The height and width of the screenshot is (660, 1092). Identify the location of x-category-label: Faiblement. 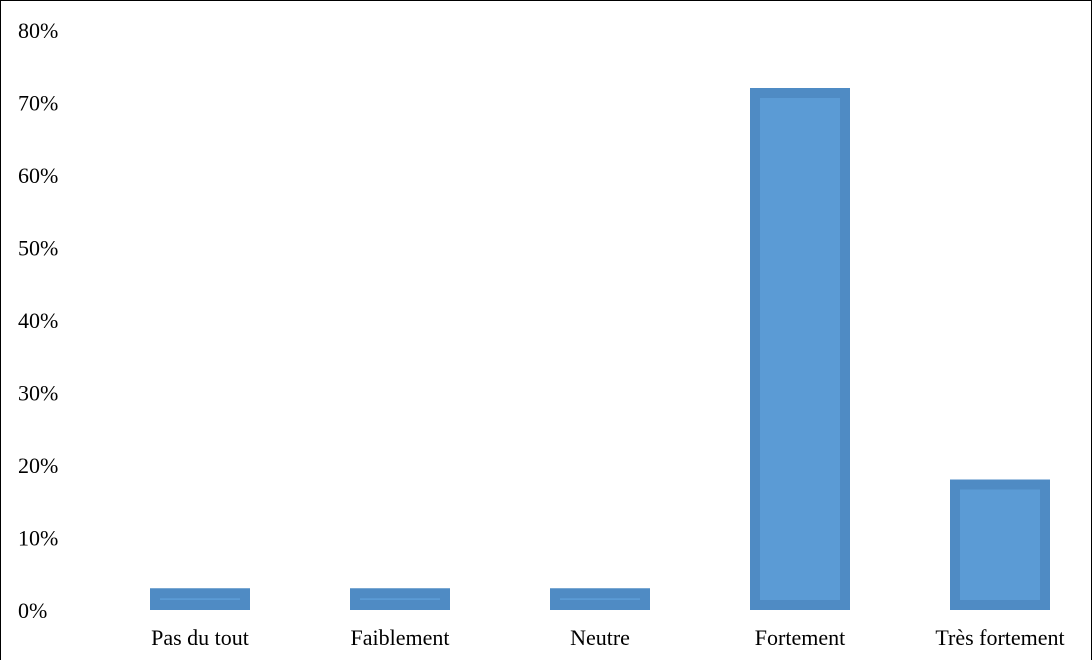
(400, 637).